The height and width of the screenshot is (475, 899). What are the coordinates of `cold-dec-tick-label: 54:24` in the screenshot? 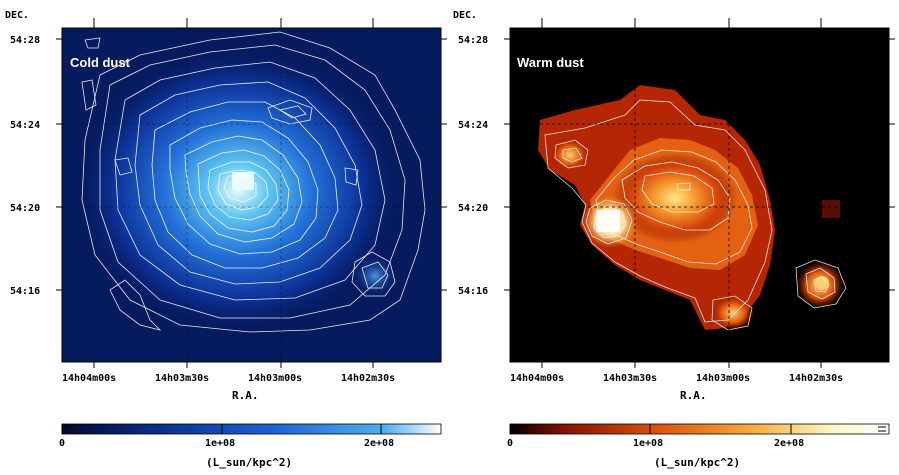 It's located at (25, 125).